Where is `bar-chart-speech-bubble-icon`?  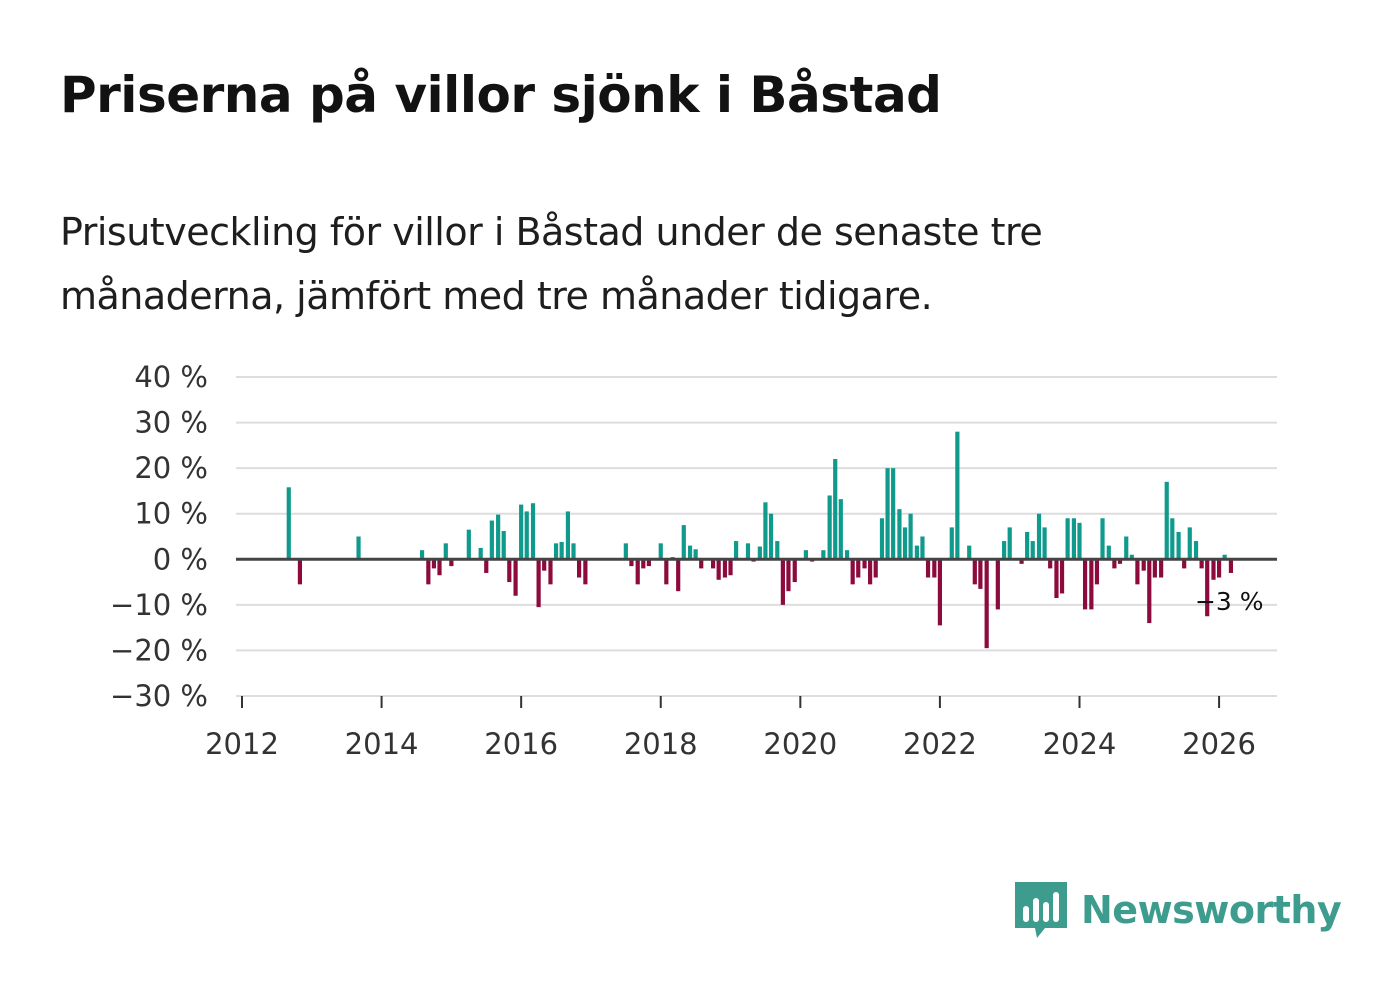 bar-chart-speech-bubble-icon is located at coordinates (1041, 910).